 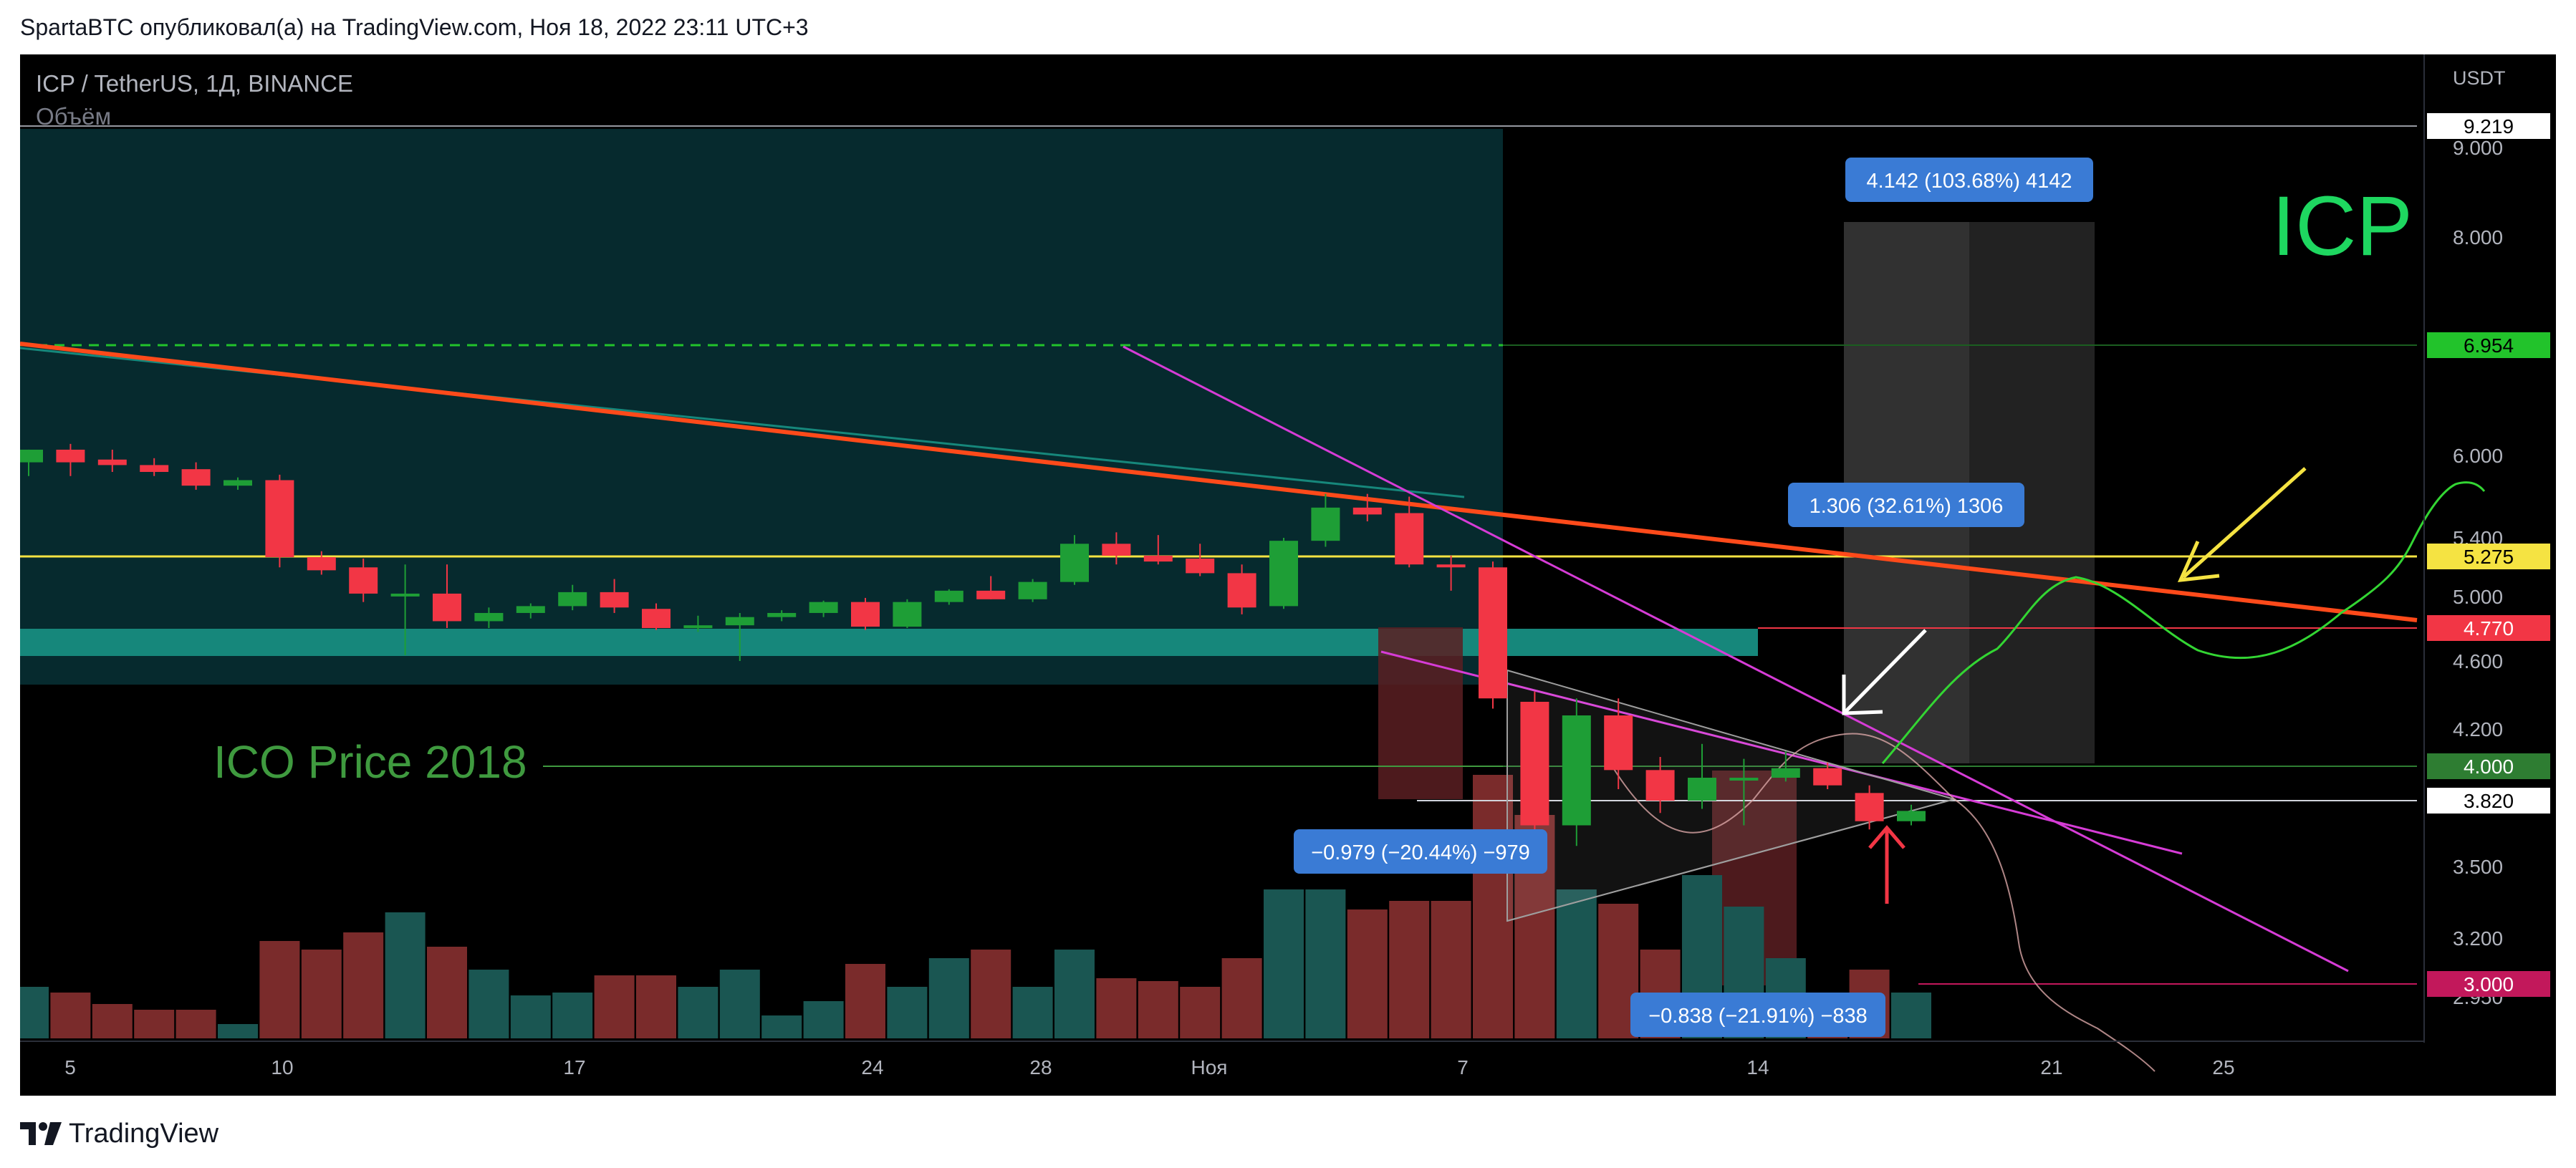 I want to click on time-tick-label: 10, so click(x=282, y=1067).